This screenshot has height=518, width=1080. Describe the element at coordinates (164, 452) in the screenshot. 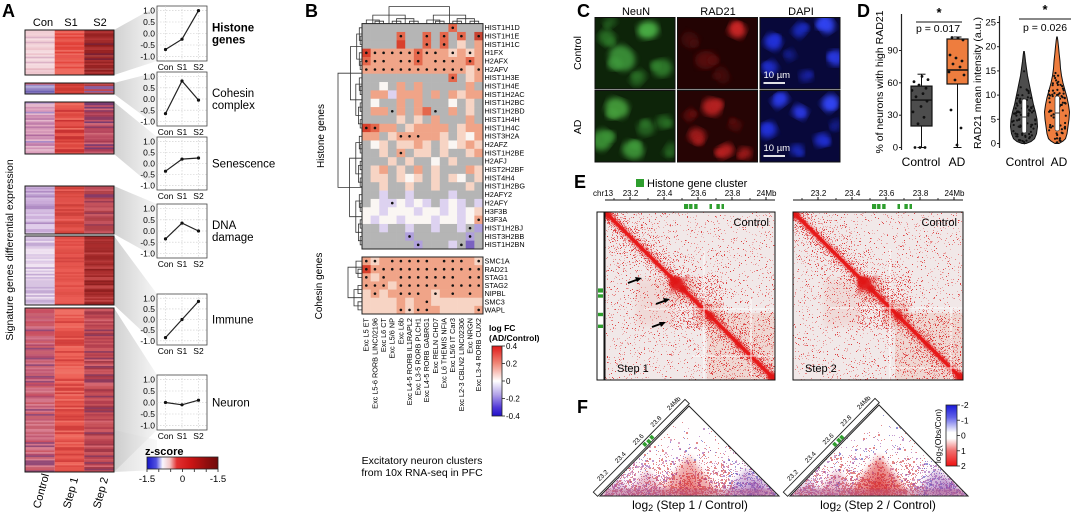

I see `svg-text: z-score` at that location.